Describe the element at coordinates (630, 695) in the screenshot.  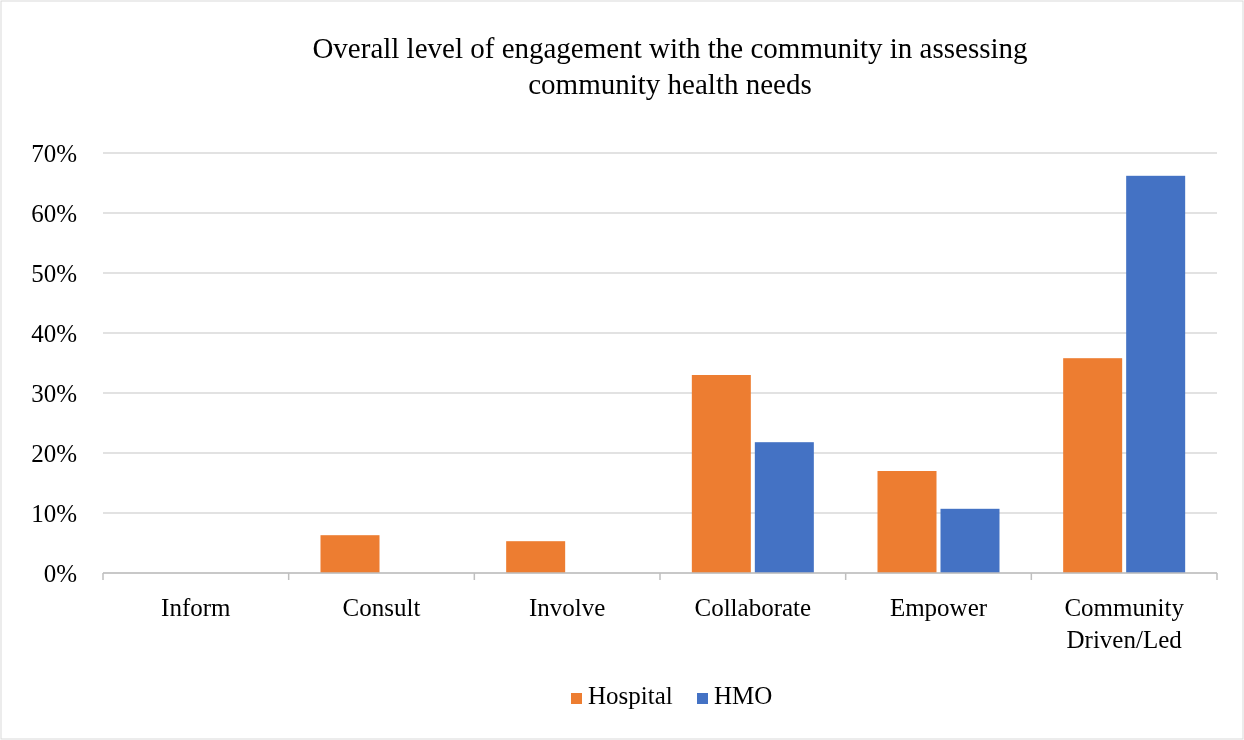
I see `legend-label: Hospital` at that location.